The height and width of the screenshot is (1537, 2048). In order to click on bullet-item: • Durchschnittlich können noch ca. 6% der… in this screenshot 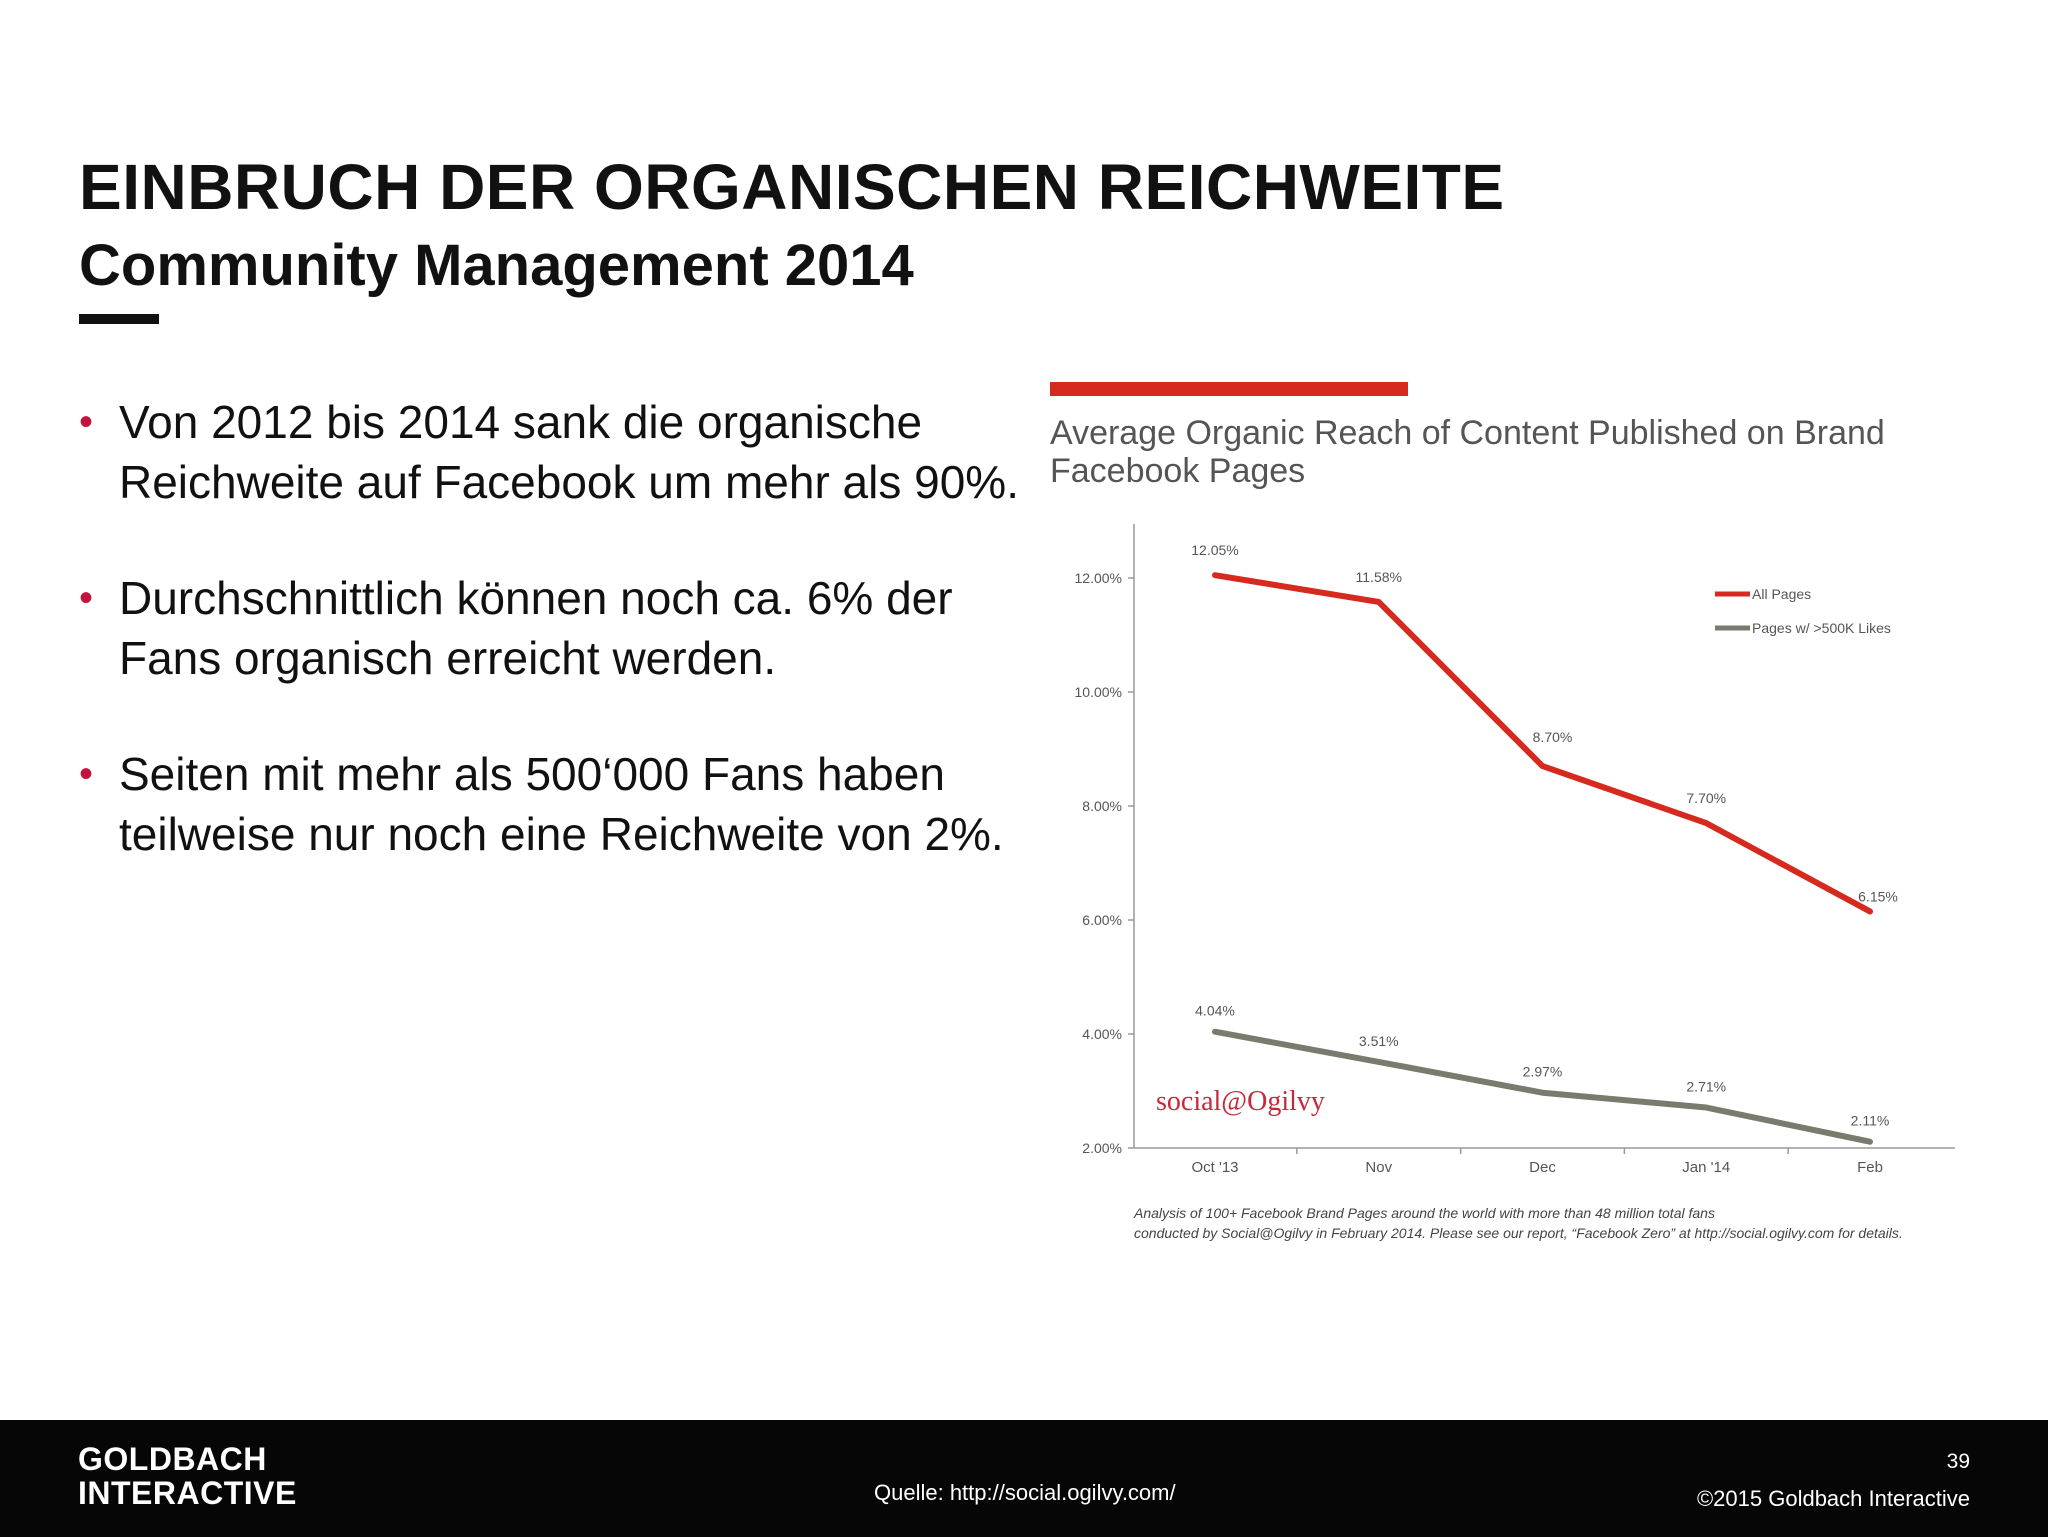, I will do `click(549, 628)`.